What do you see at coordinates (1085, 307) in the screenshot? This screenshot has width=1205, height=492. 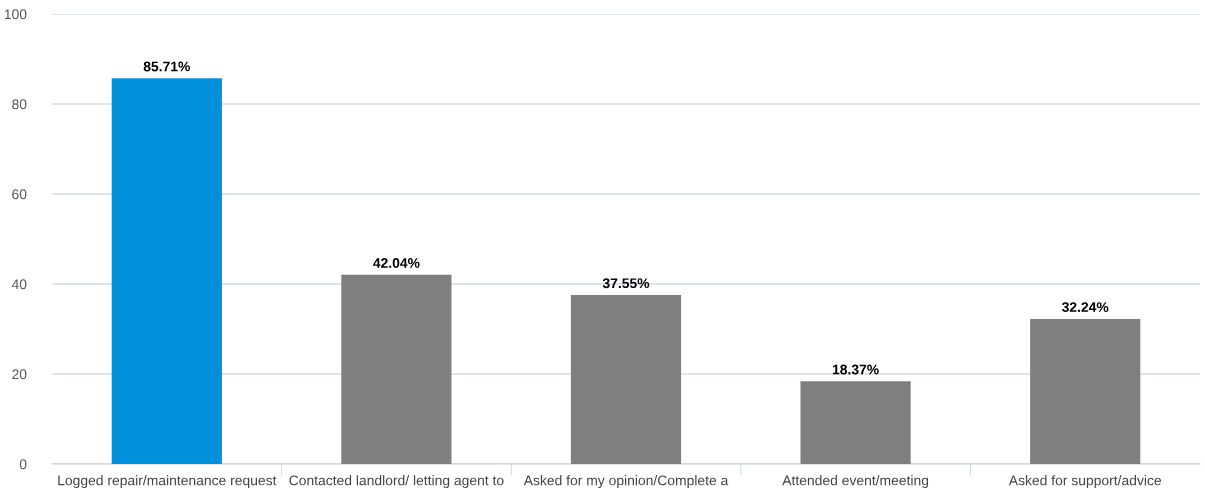 I see `data-label: 32.24%` at bounding box center [1085, 307].